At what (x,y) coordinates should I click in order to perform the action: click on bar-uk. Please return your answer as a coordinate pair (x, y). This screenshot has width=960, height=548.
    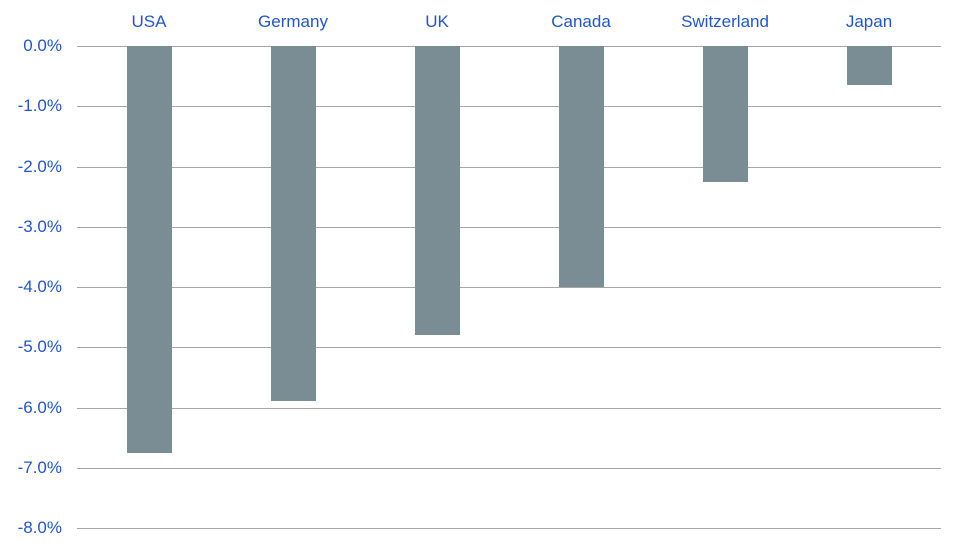
    Looking at the image, I should click on (437, 190).